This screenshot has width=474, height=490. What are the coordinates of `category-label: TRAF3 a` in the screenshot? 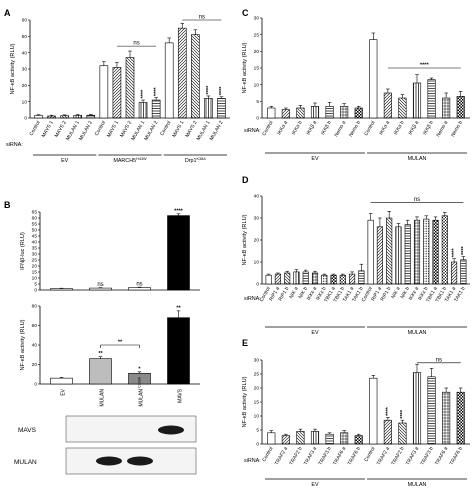 It's located at (310, 456).